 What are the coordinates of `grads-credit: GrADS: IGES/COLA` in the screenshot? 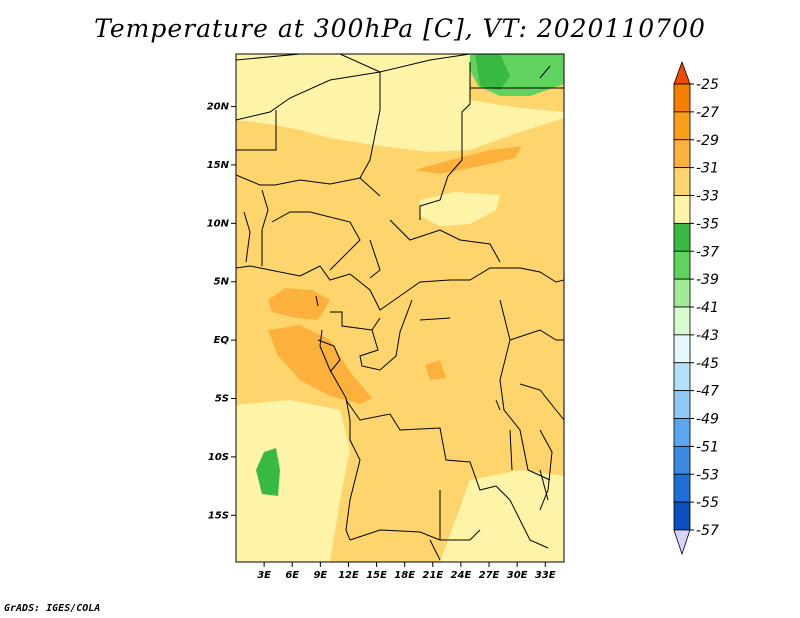 It's located at (52, 608).